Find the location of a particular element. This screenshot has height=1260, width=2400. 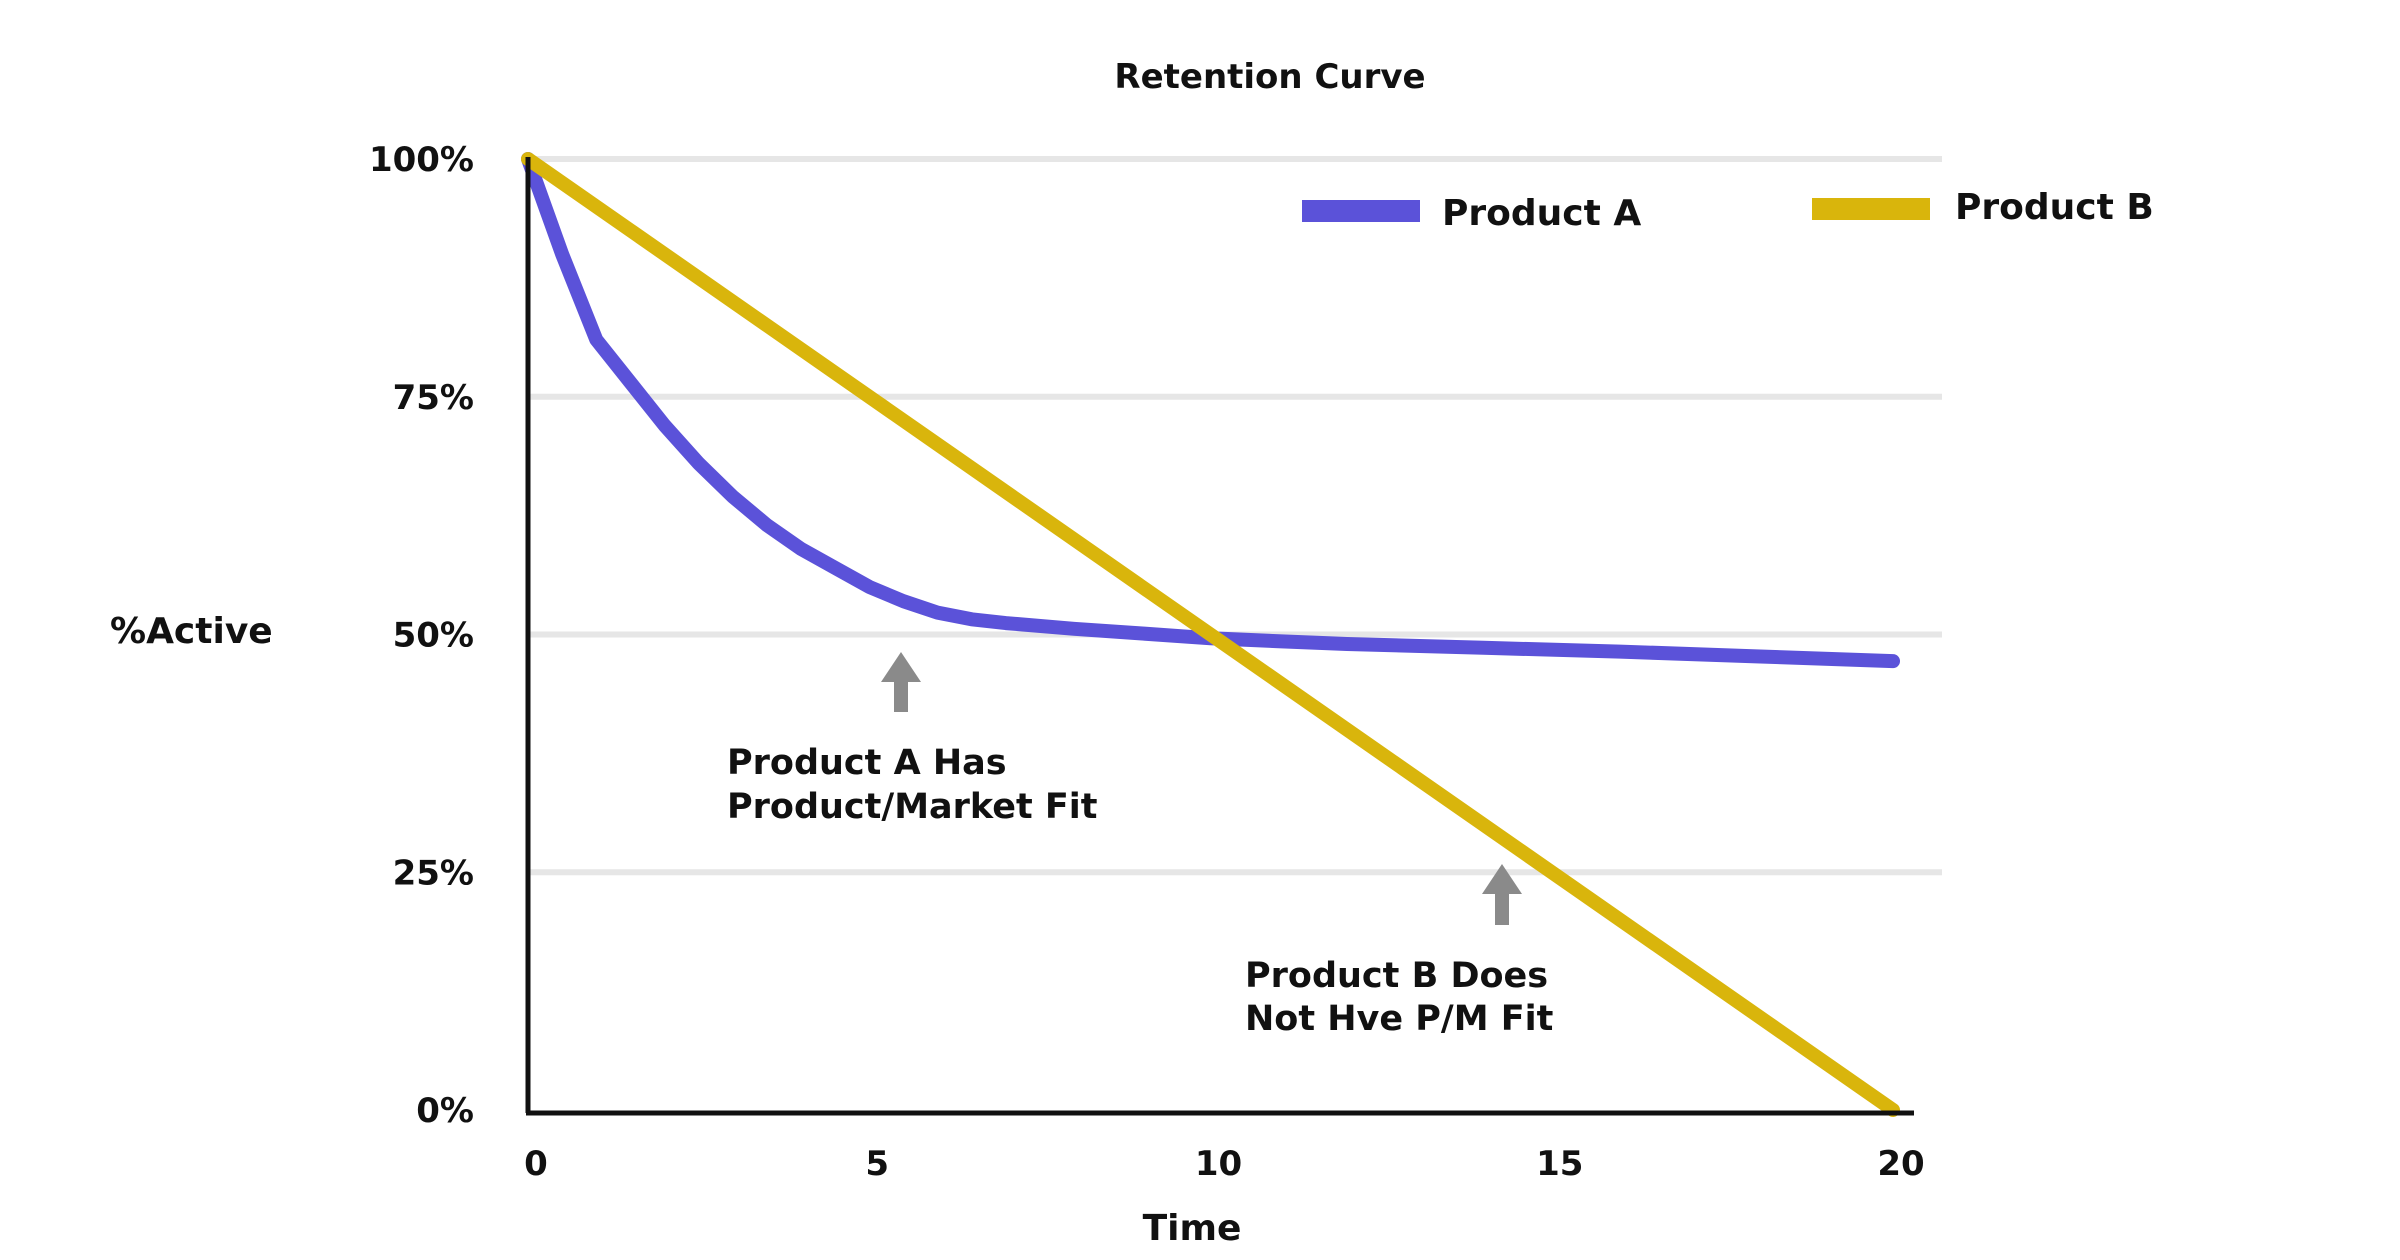

annotation-product-b-line-1: Product B Does is located at coordinates (1396, 976).